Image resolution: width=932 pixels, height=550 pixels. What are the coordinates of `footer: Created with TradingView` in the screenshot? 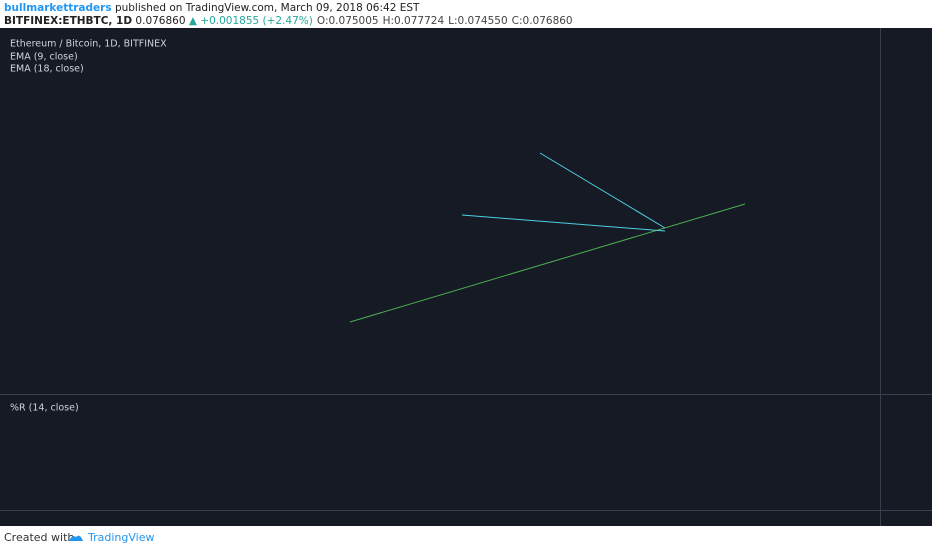 It's located at (466, 538).